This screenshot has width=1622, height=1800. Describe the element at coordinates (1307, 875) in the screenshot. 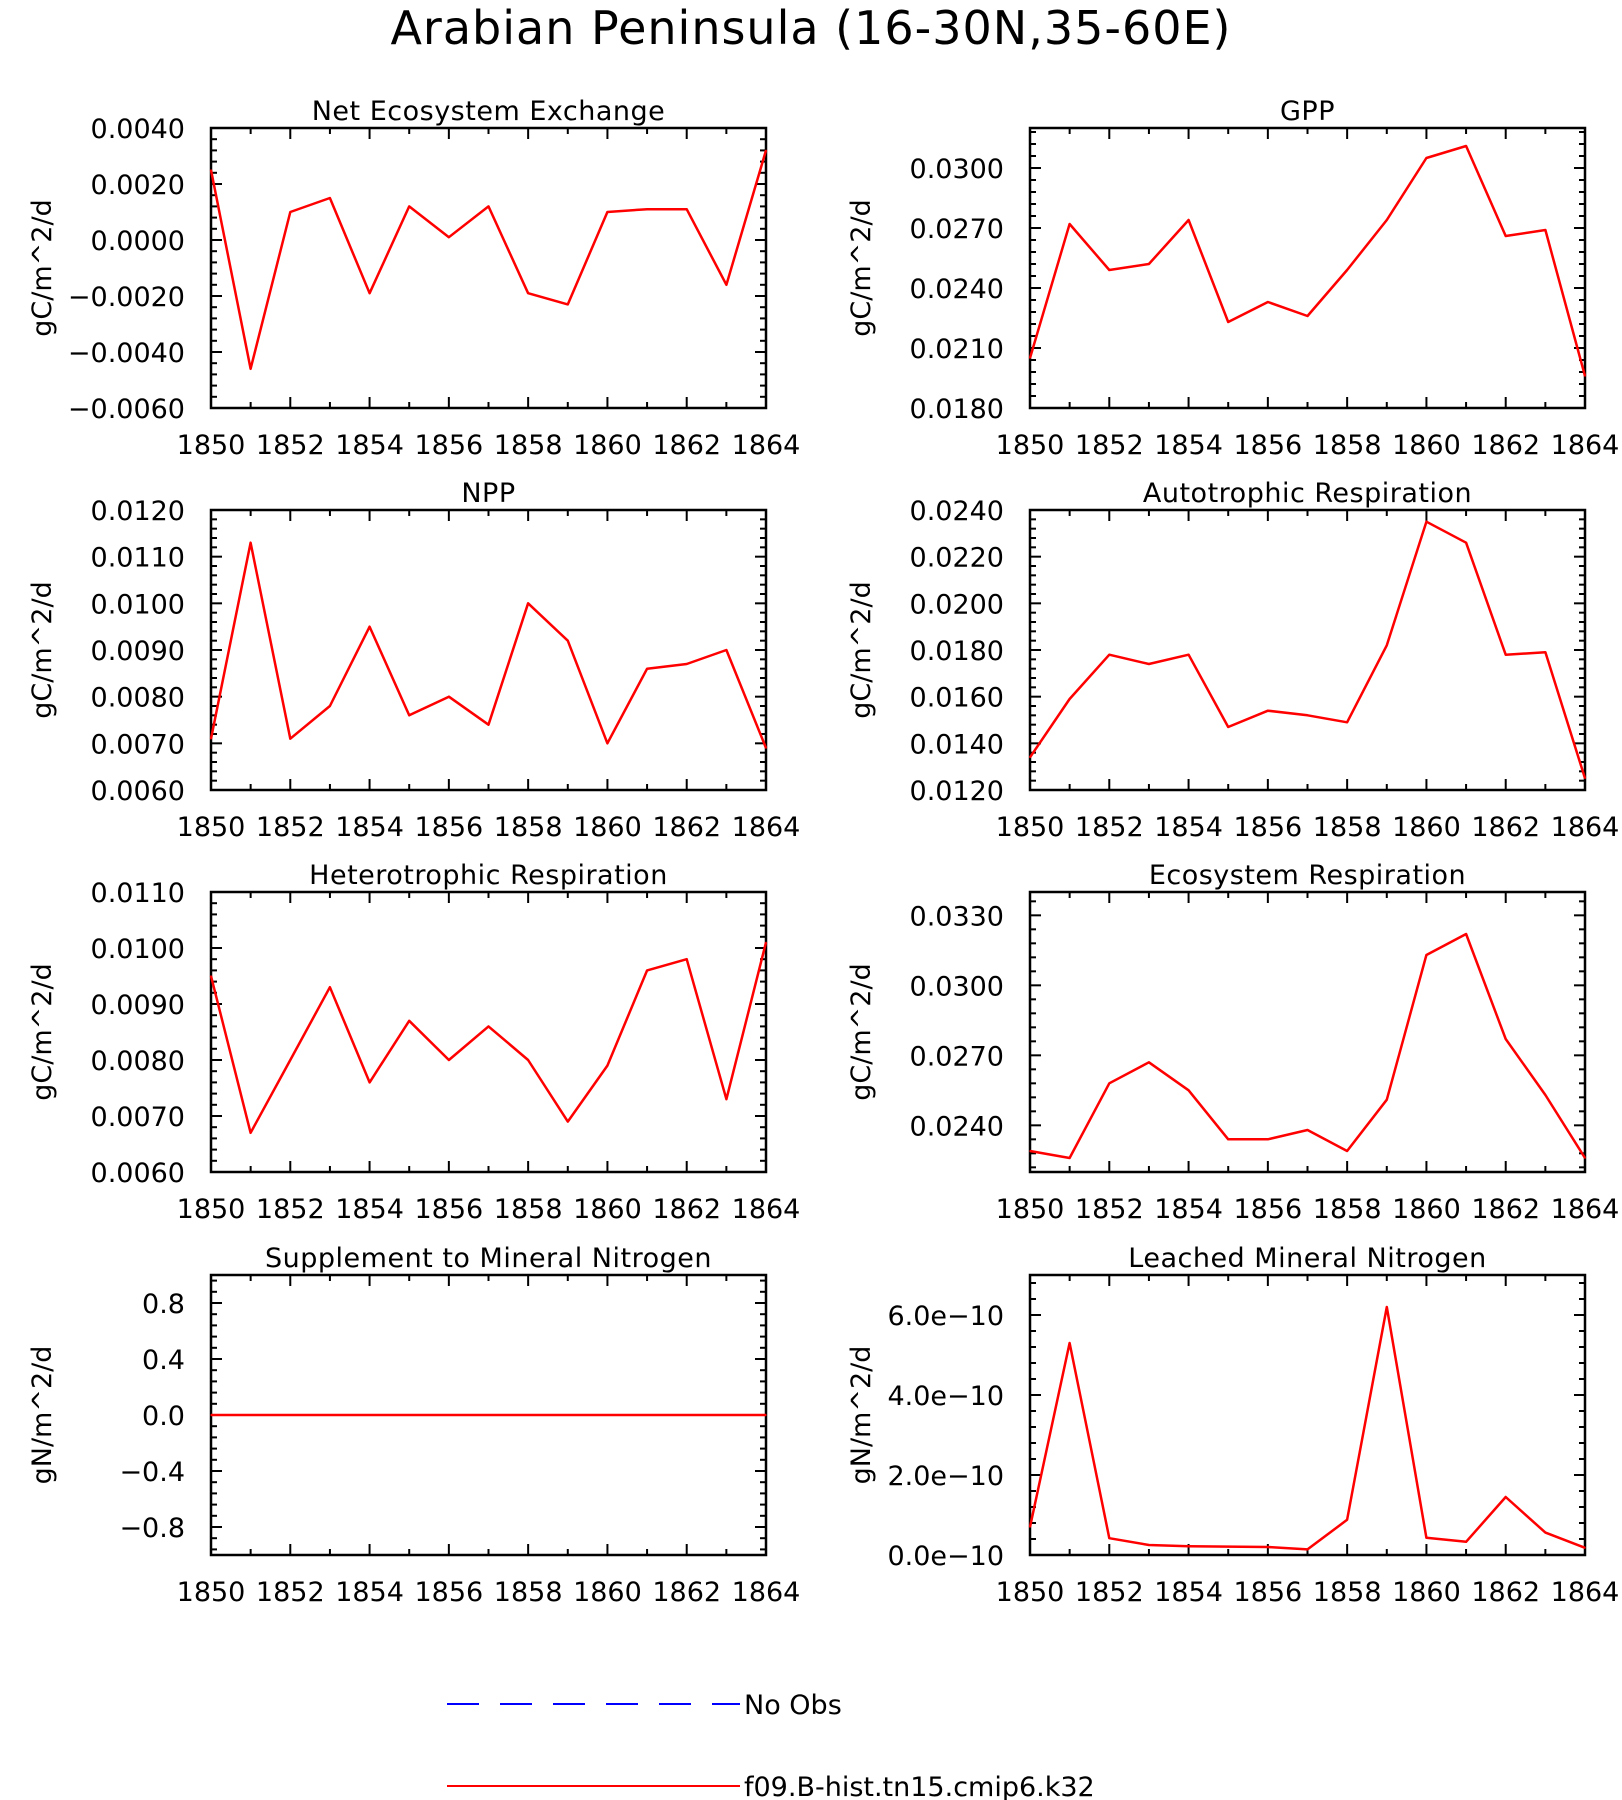

I see `panel-title: Ecosystem Respiration` at that location.